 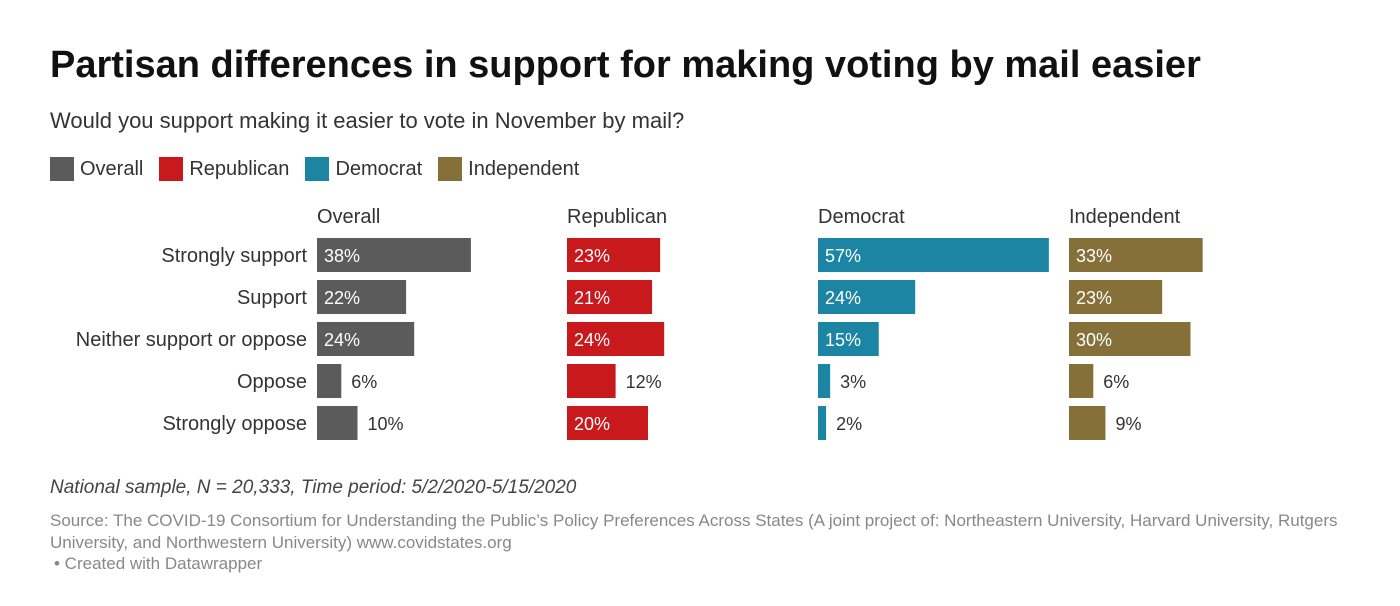 I want to click on bar-independent-neither-support-or-oppose, so click(x=1130, y=339).